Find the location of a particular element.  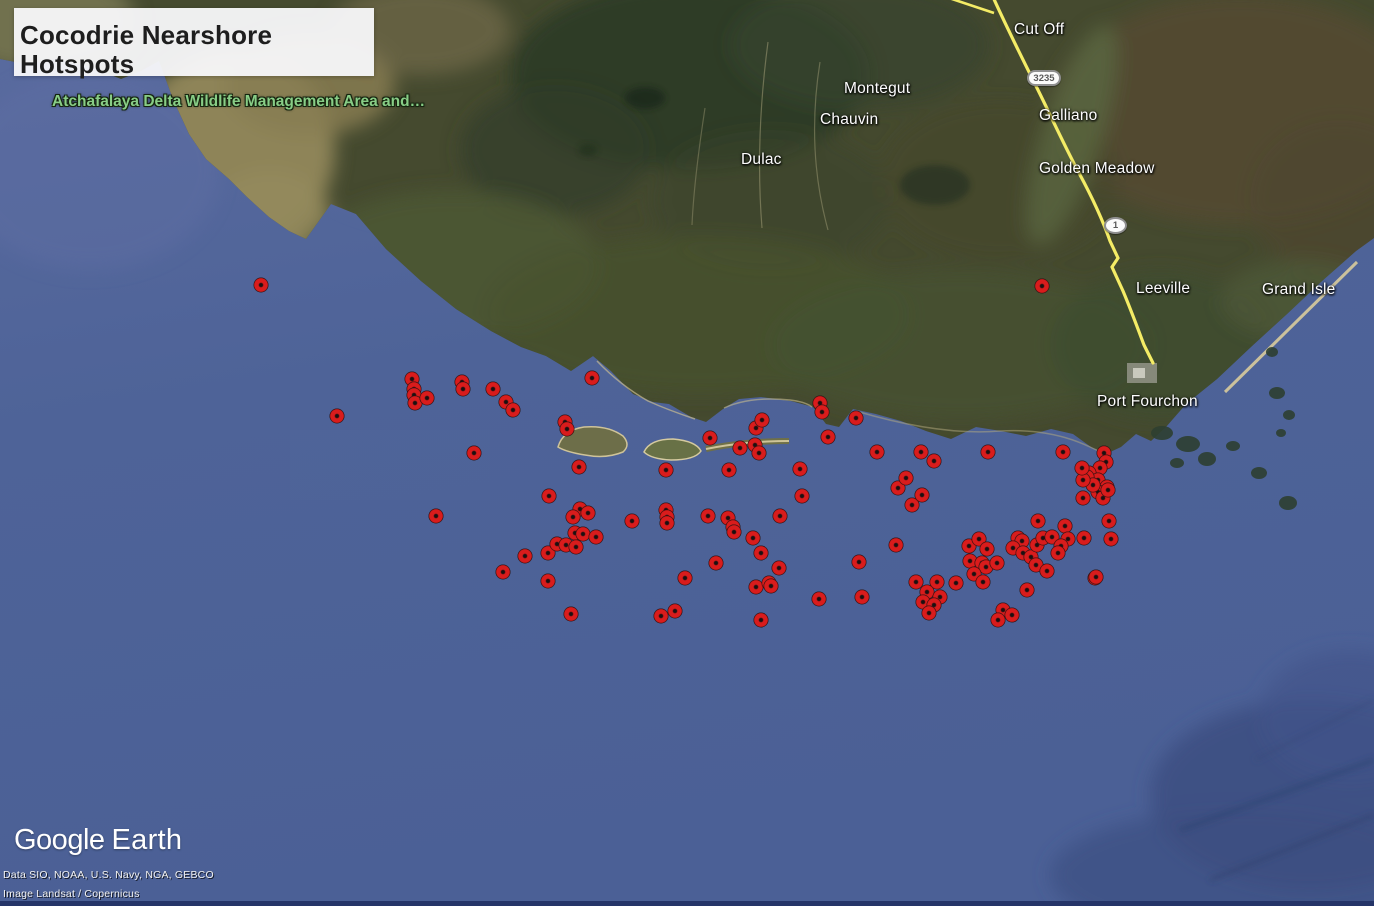

imagery-attribution: Image Landsat / Copernicus is located at coordinates (71, 894).